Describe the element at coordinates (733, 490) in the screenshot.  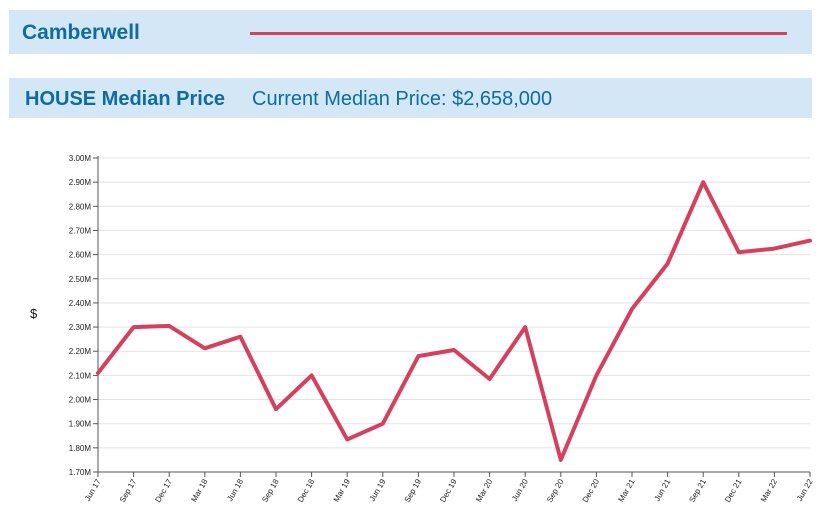
I see `x-tick-label: Dec 21` at that location.